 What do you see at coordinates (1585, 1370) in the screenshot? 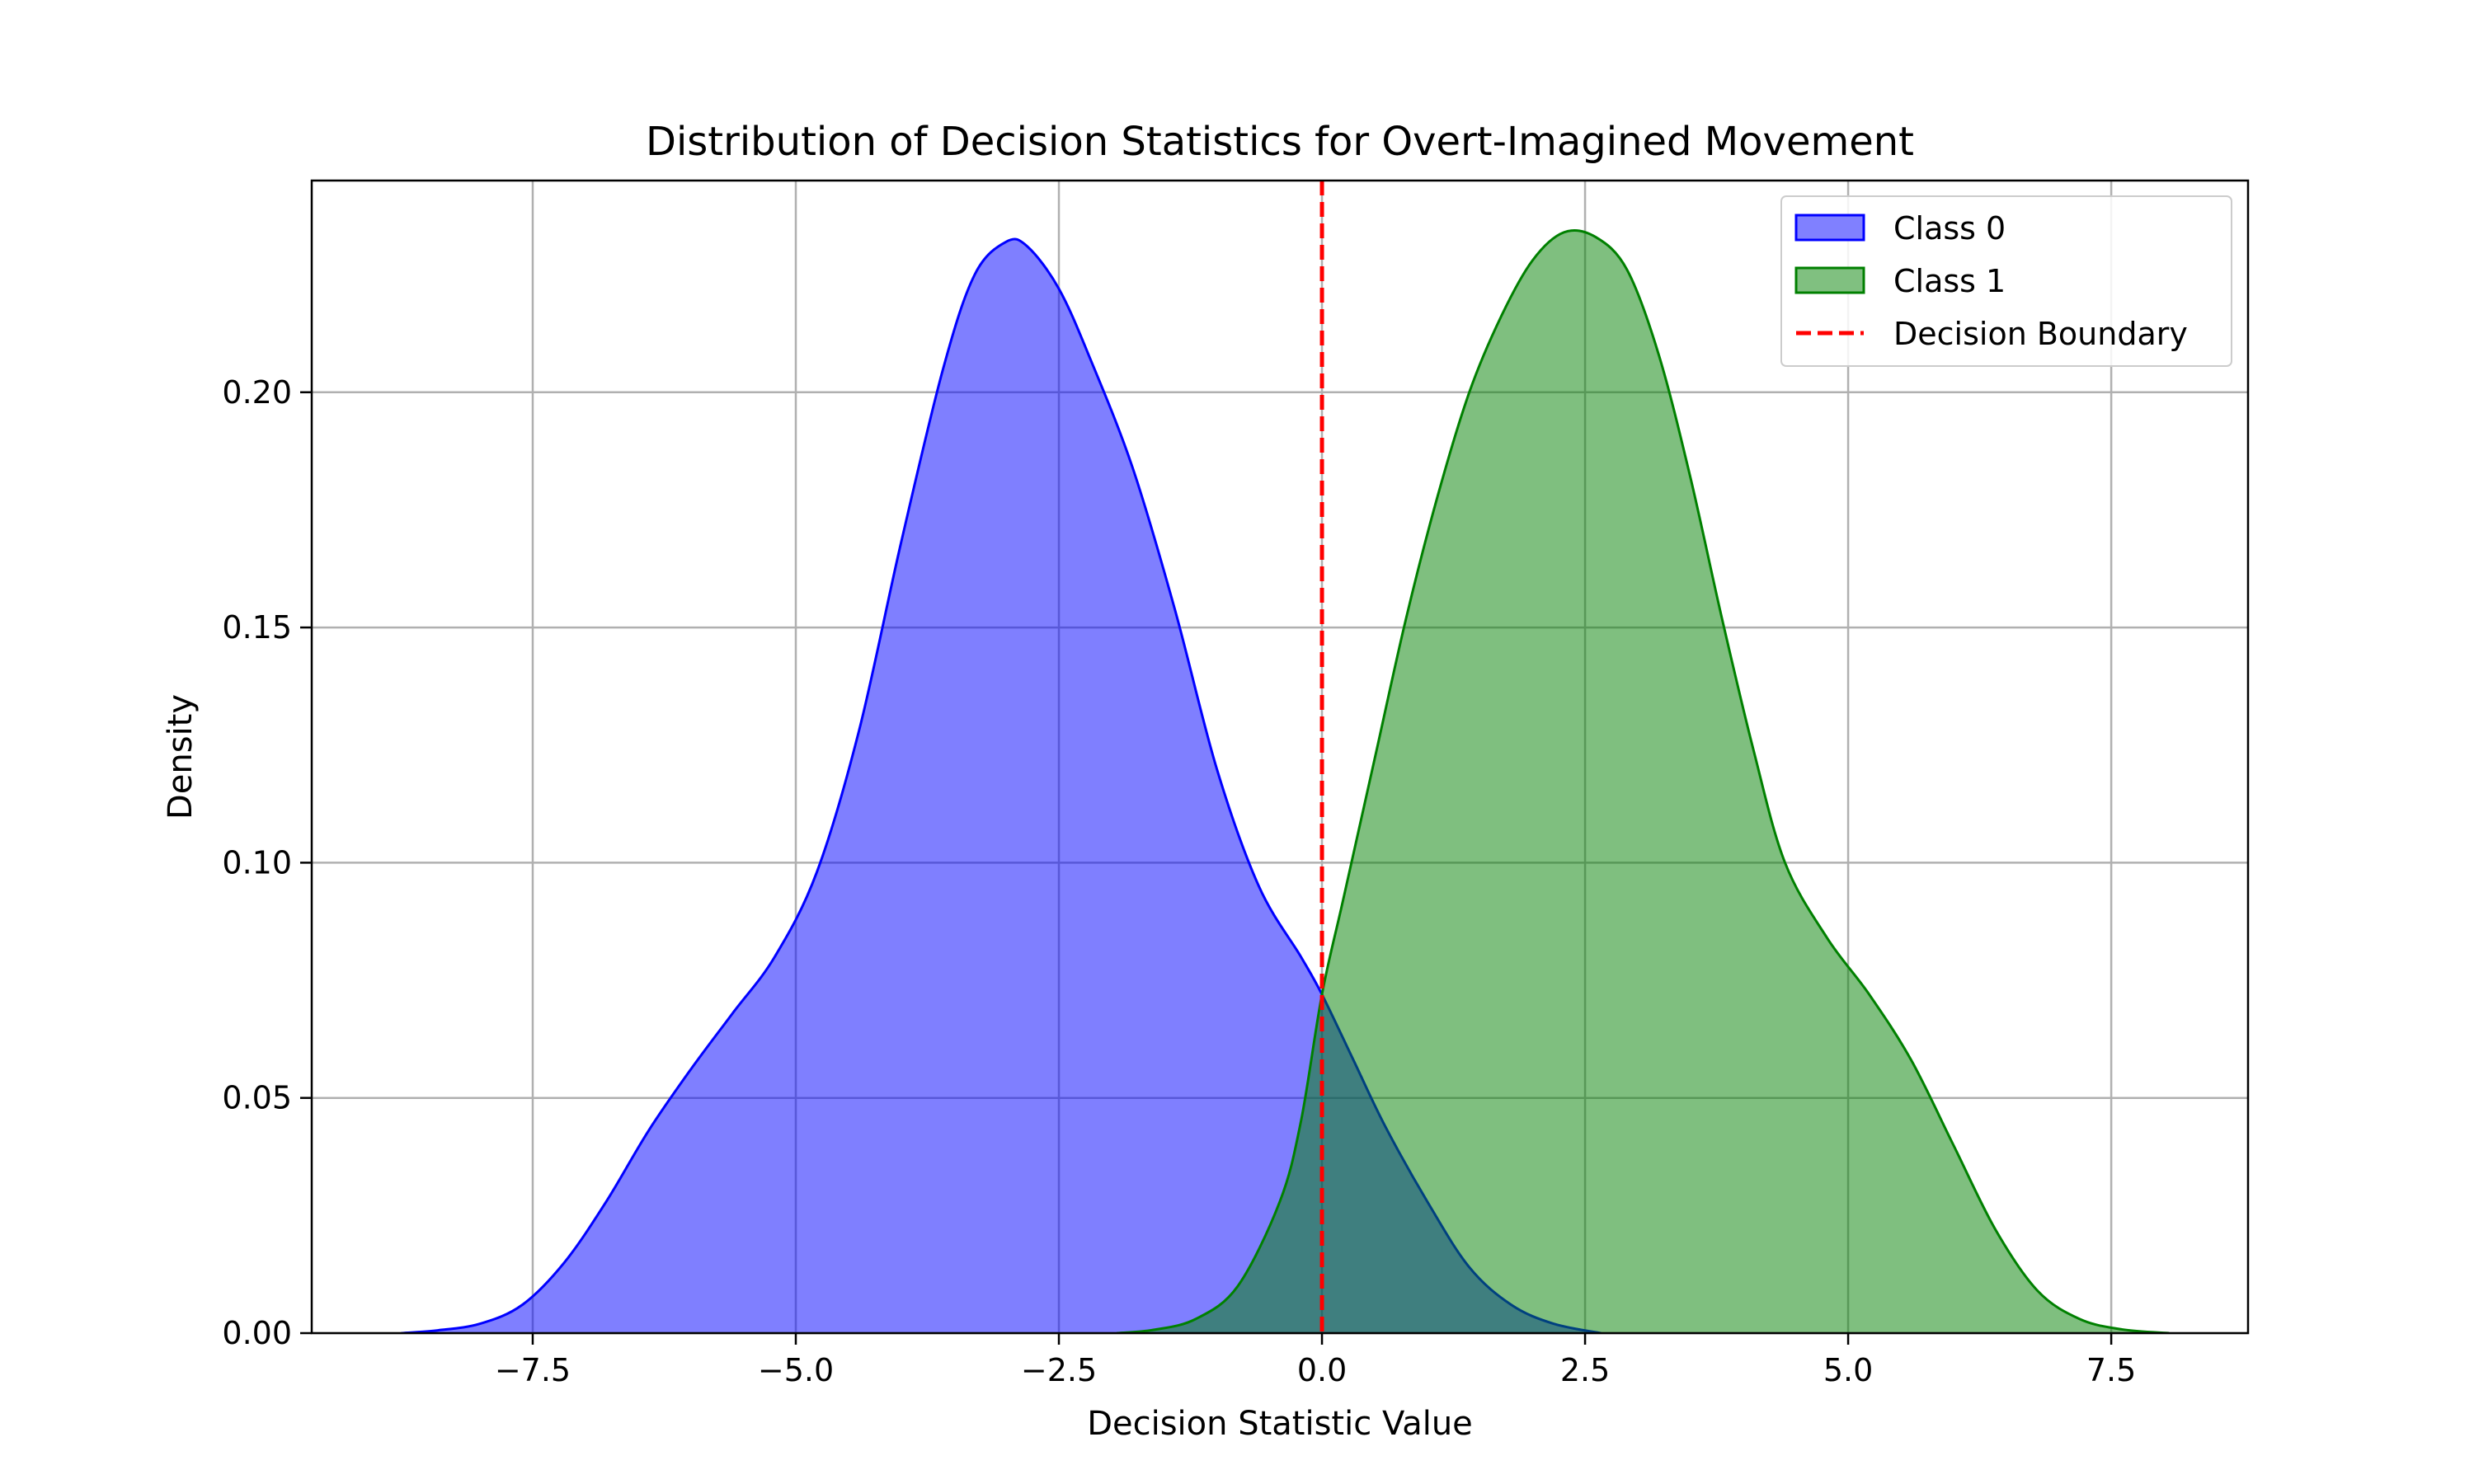
I see `x-tick-label: 2.5` at bounding box center [1585, 1370].